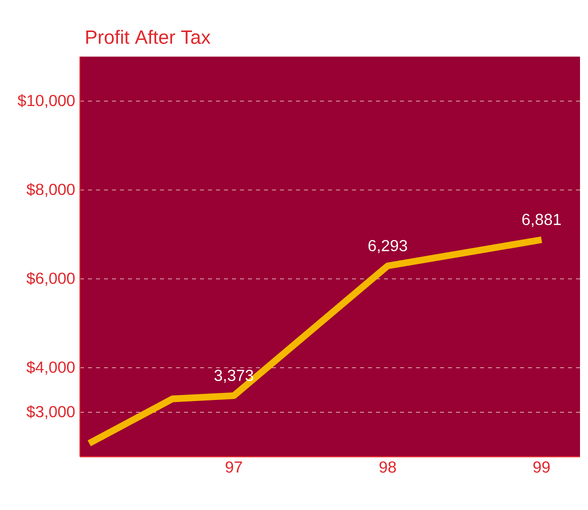  I want to click on y-tick-label: $6,000, so click(50, 279).